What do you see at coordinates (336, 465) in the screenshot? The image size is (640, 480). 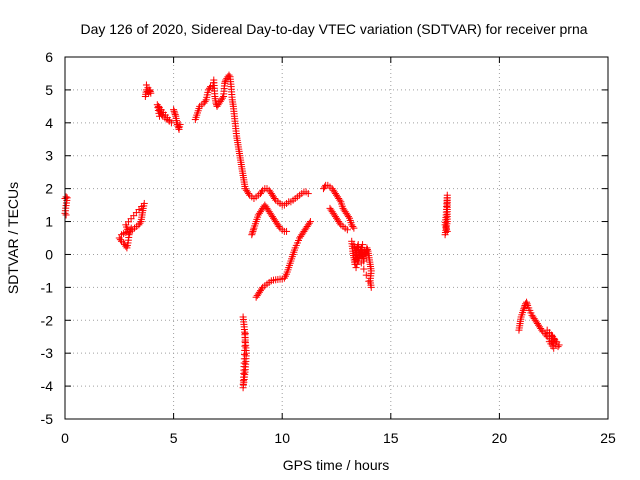 I see `x-axis-label: GPS time / hours` at bounding box center [336, 465].